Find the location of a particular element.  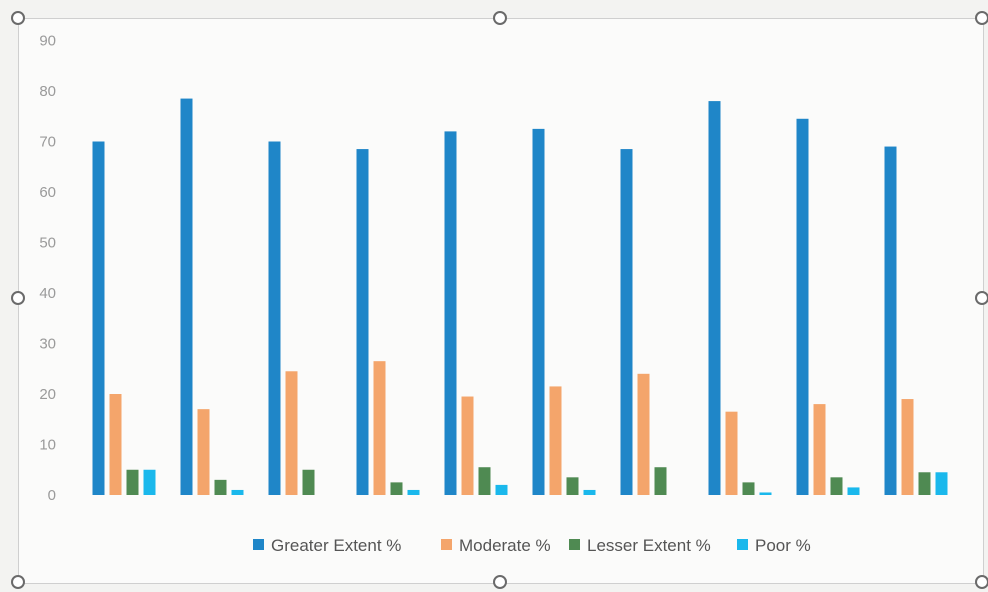

legend-label: Lesser Extent % is located at coordinates (649, 545).